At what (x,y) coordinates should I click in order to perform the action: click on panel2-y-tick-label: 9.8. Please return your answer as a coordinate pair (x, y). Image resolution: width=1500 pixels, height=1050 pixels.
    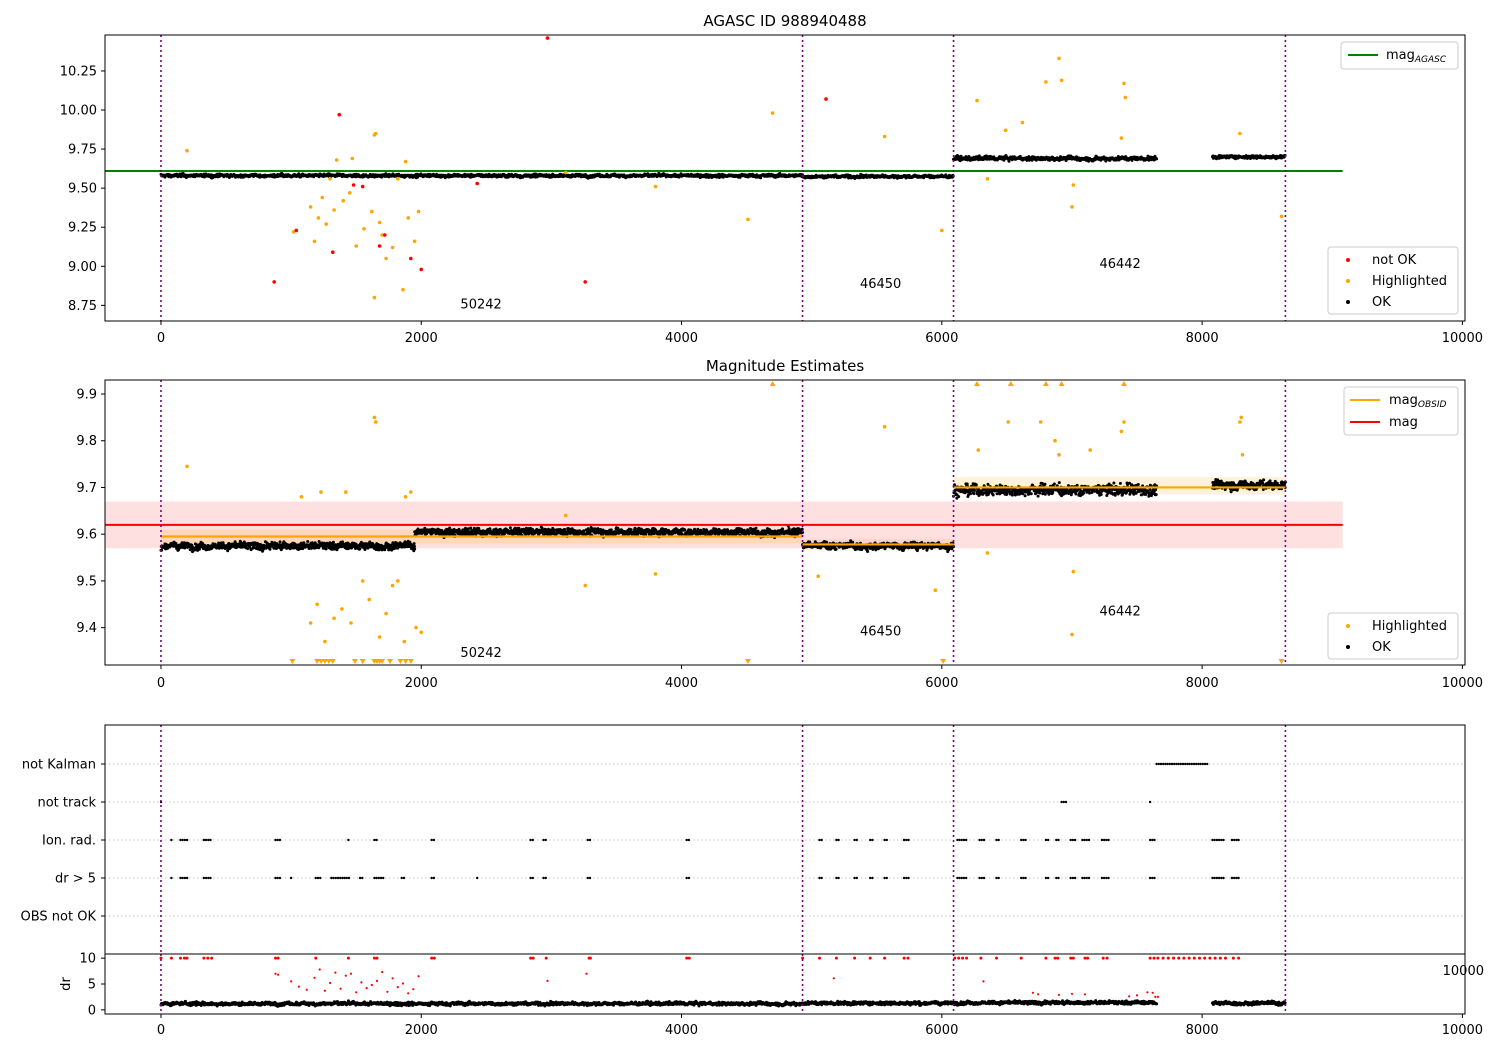
    Looking at the image, I should click on (86, 441).